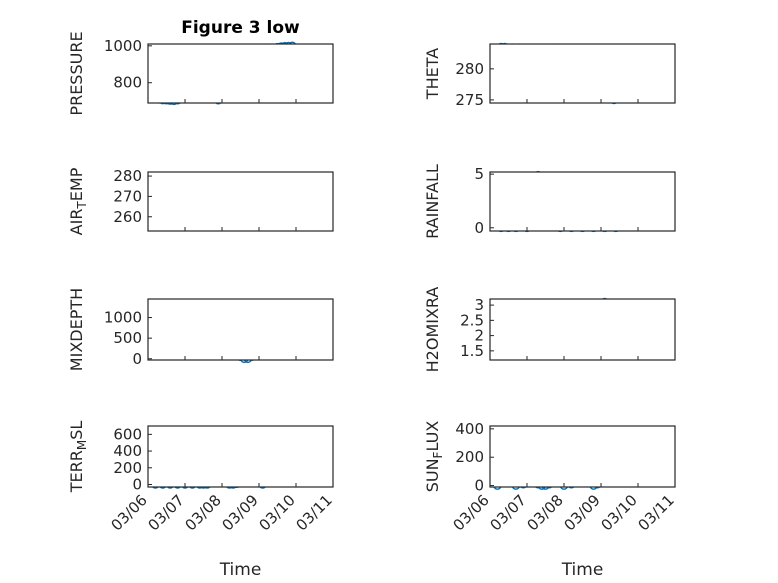  Describe the element at coordinates (127, 434) in the screenshot. I see `y-tick-label: 600` at that location.